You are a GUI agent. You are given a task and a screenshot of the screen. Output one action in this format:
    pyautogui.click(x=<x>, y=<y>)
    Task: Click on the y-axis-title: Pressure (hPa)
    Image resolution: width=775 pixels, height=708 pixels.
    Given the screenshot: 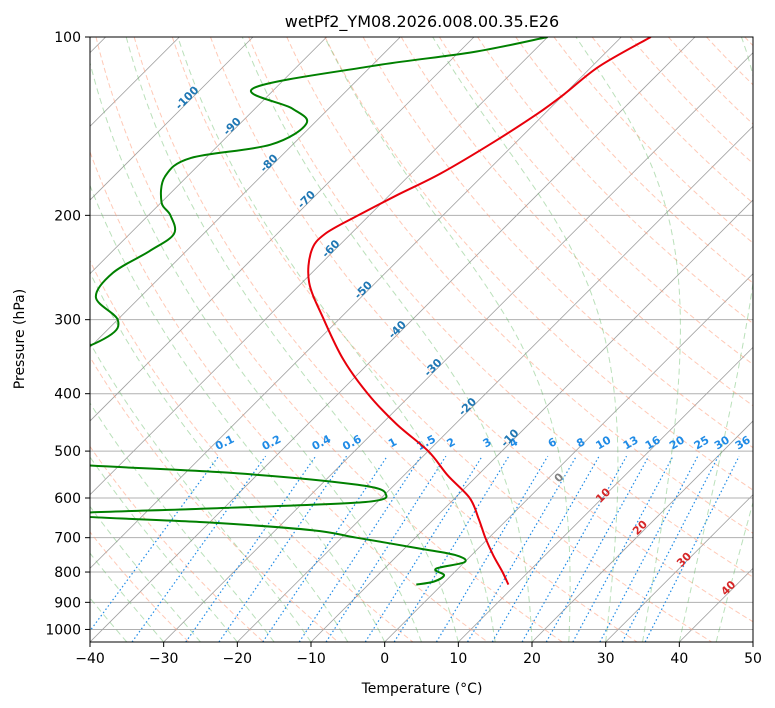 What is the action you would take?
    pyautogui.click(x=20, y=339)
    